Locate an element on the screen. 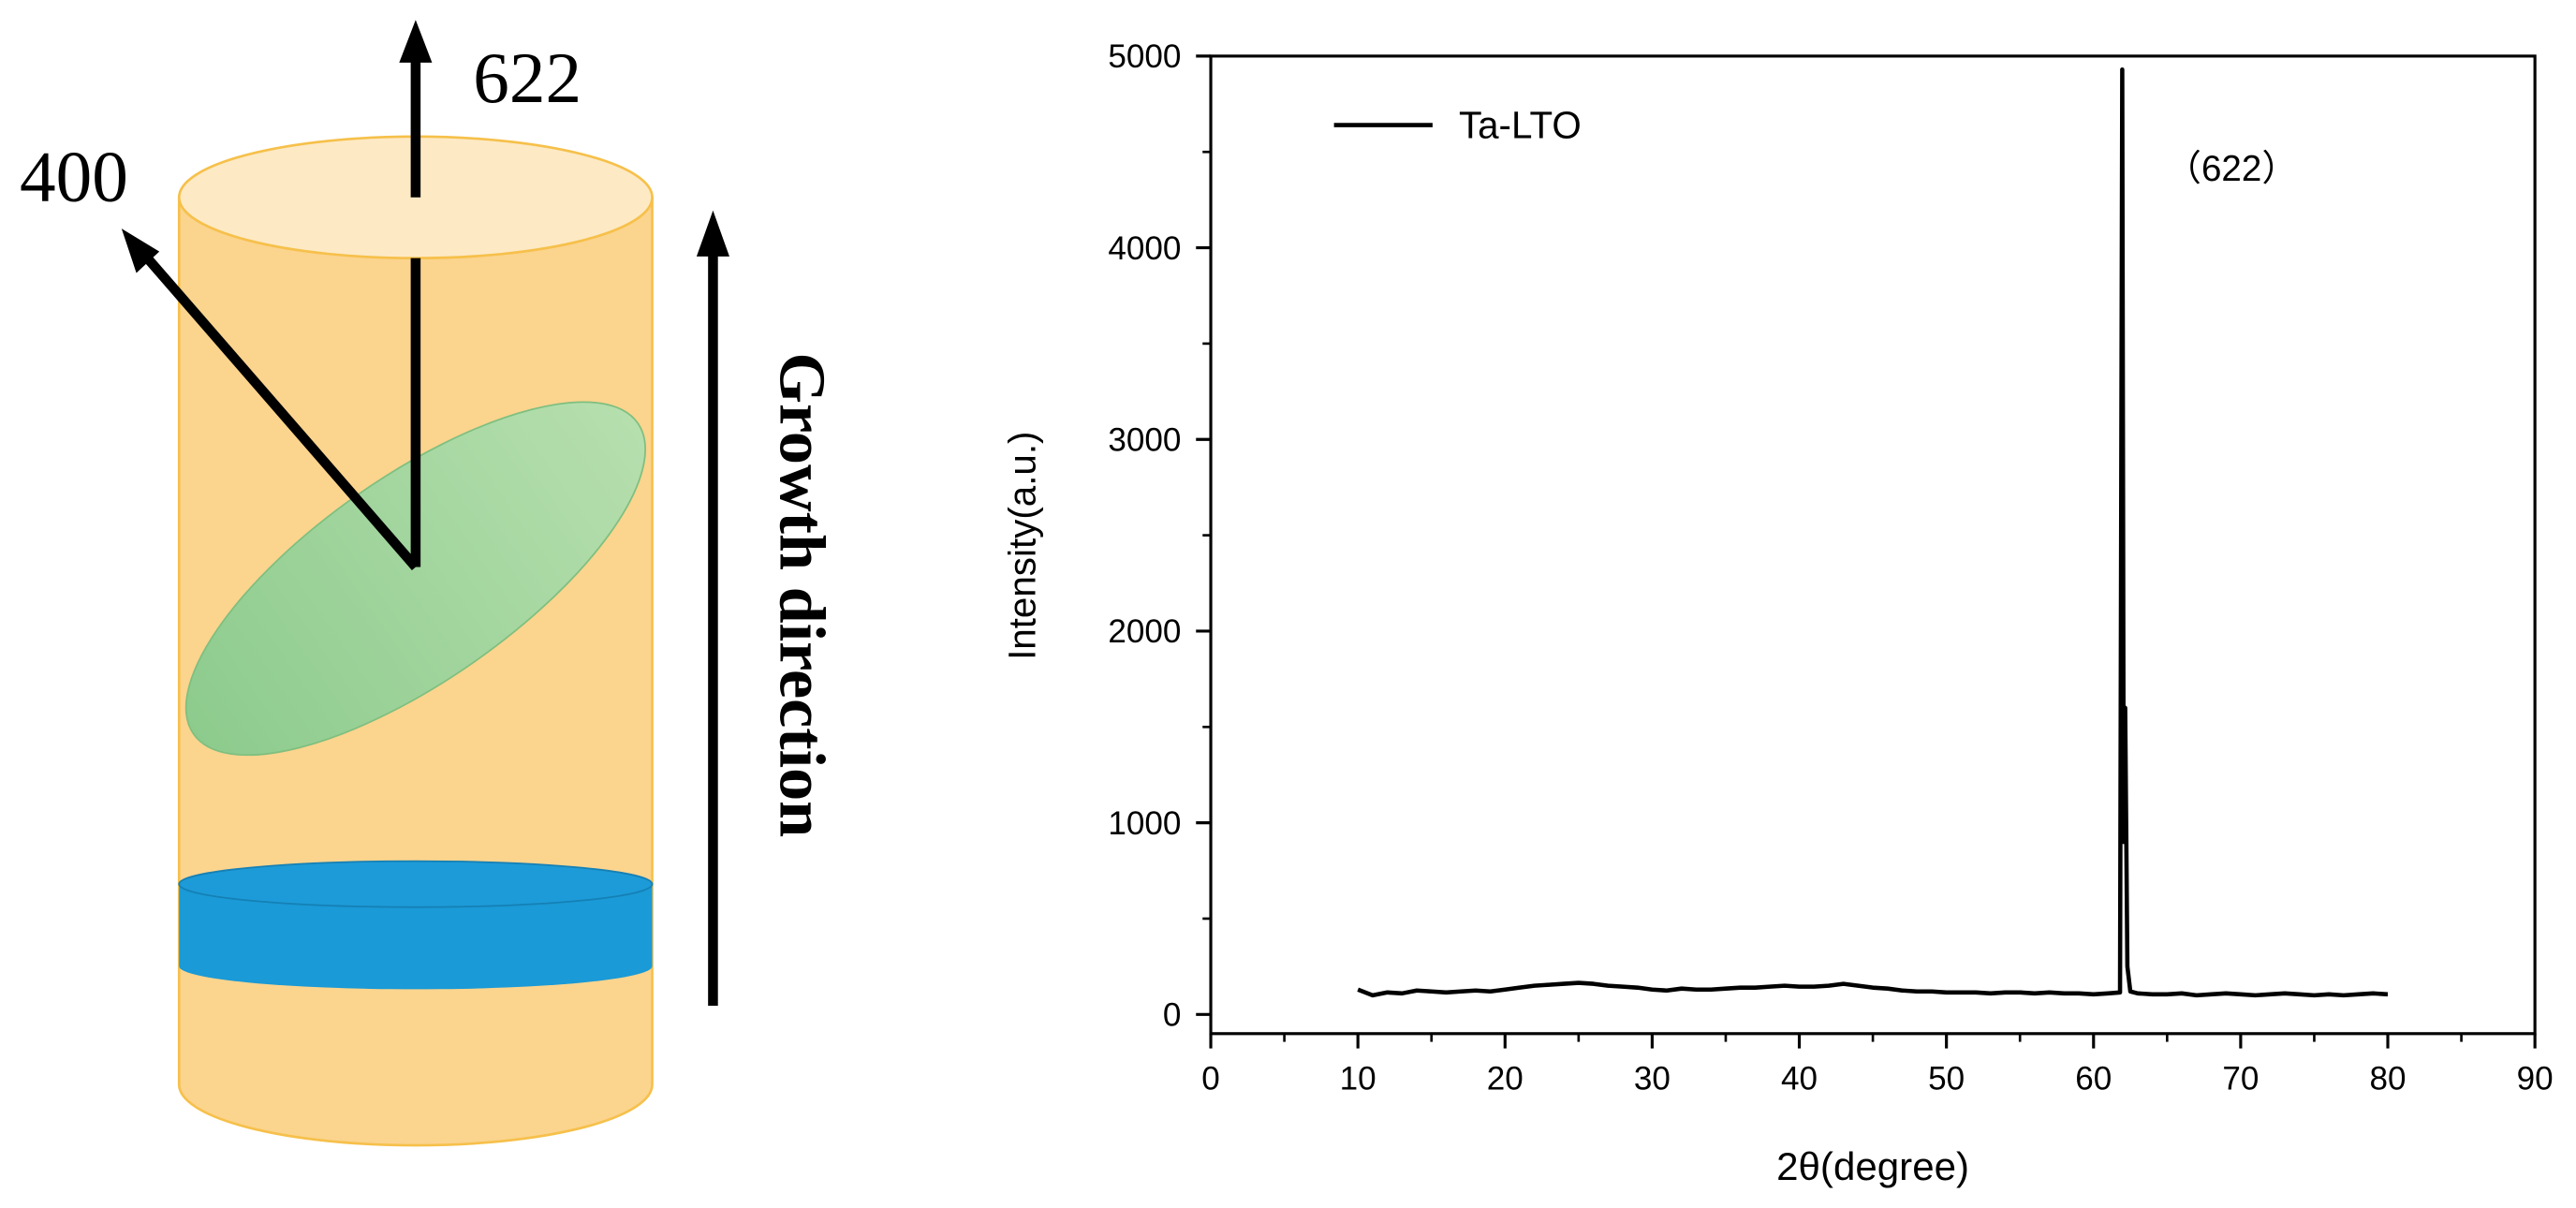 The height and width of the screenshot is (1208, 2576). disc-side is located at coordinates (416, 937).